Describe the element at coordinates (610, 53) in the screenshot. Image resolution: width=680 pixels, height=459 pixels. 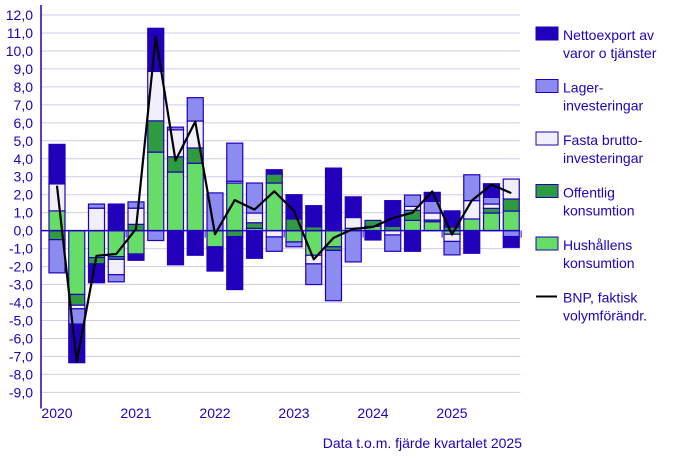
I see `legend-label-line2: varor o tjänster` at that location.